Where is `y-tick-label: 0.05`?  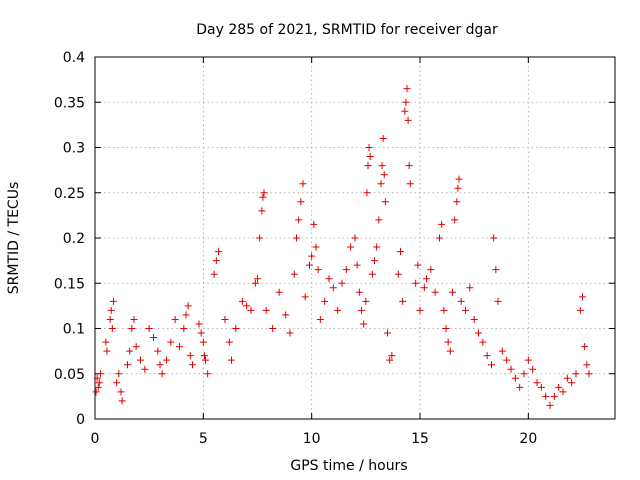 y-tick-label: 0.05 is located at coordinates (69, 375).